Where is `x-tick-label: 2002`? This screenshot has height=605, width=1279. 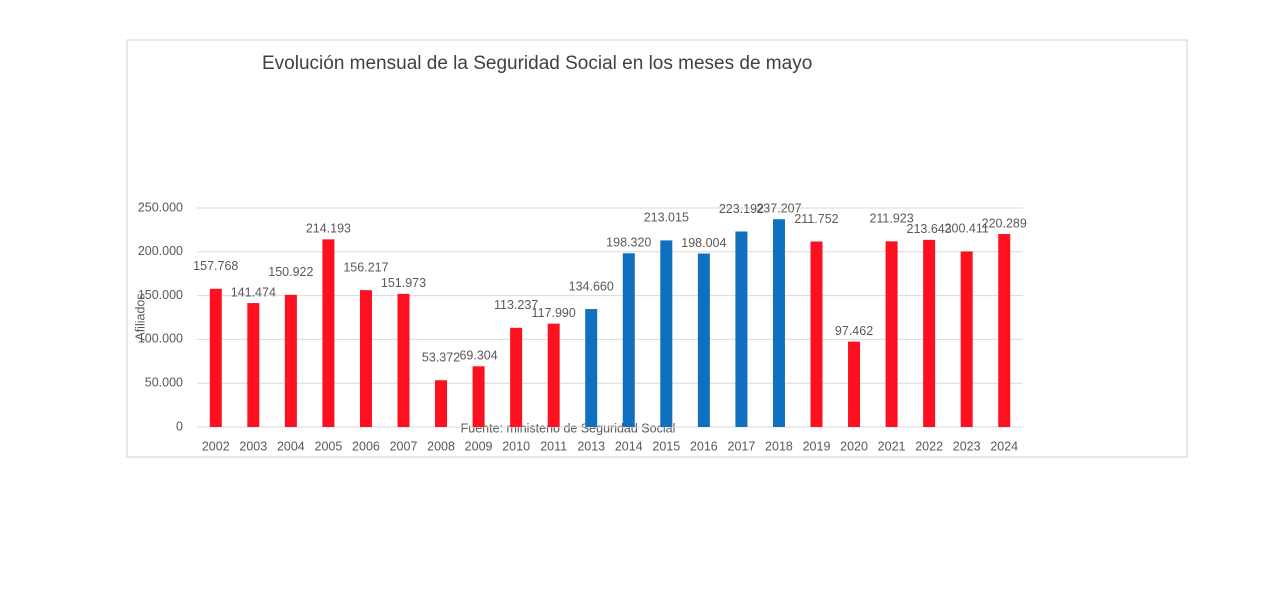
x-tick-label: 2002 is located at coordinates (216, 446).